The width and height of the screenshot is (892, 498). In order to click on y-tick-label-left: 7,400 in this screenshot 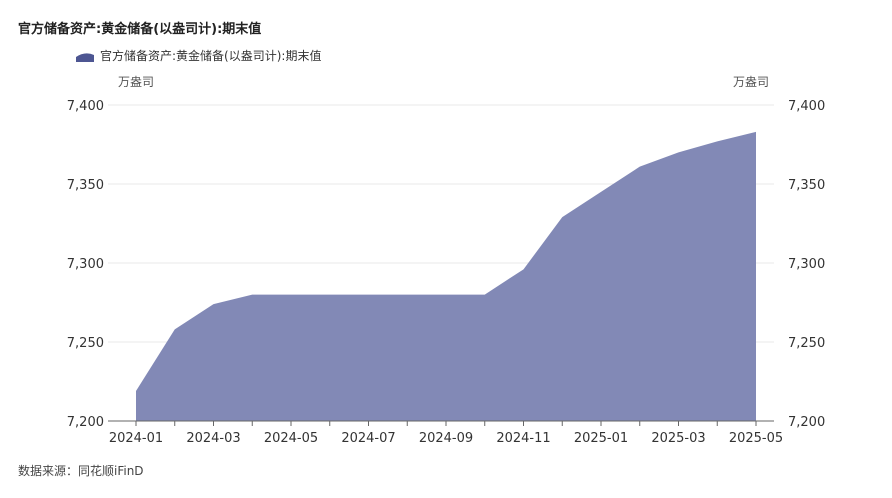, I will do `click(85, 106)`.